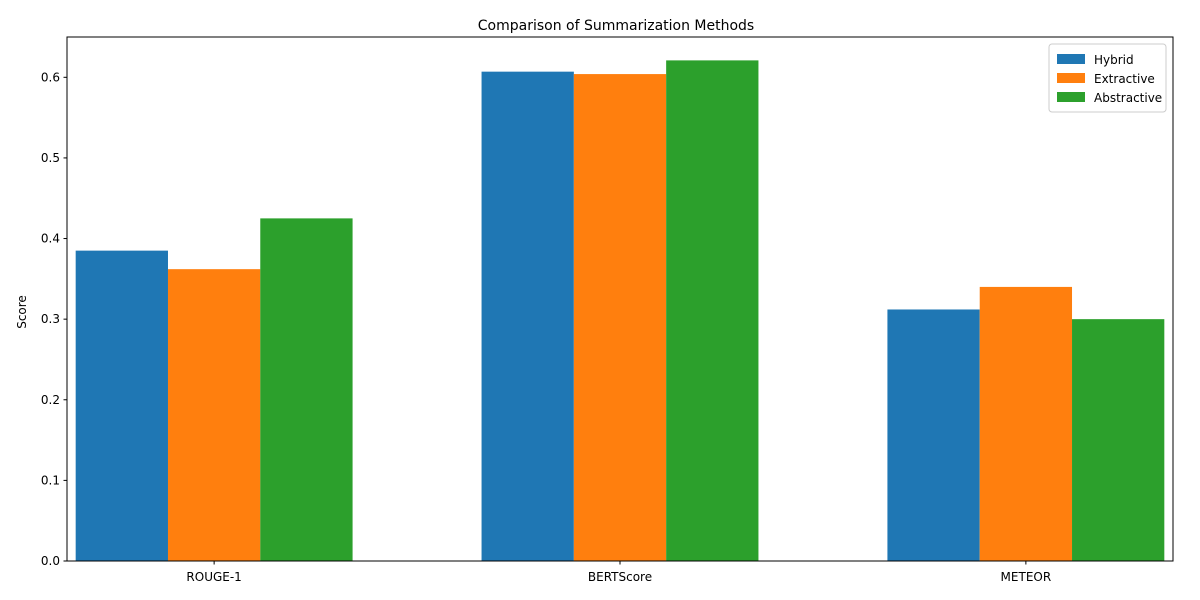 The image size is (1200, 600). I want to click on chart-title: Comparison of Summarization Methods, so click(616, 26).